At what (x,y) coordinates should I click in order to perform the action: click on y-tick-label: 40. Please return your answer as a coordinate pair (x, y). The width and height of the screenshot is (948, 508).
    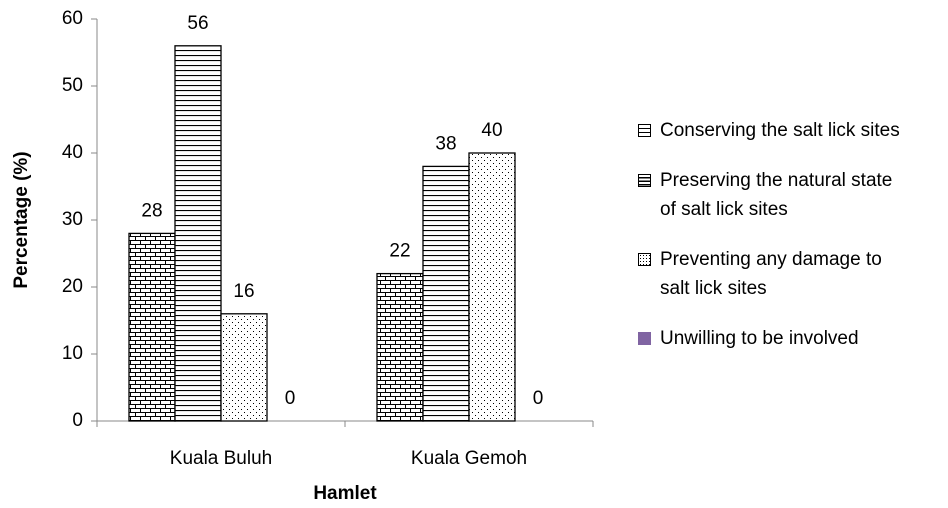
    Looking at the image, I should click on (72, 152).